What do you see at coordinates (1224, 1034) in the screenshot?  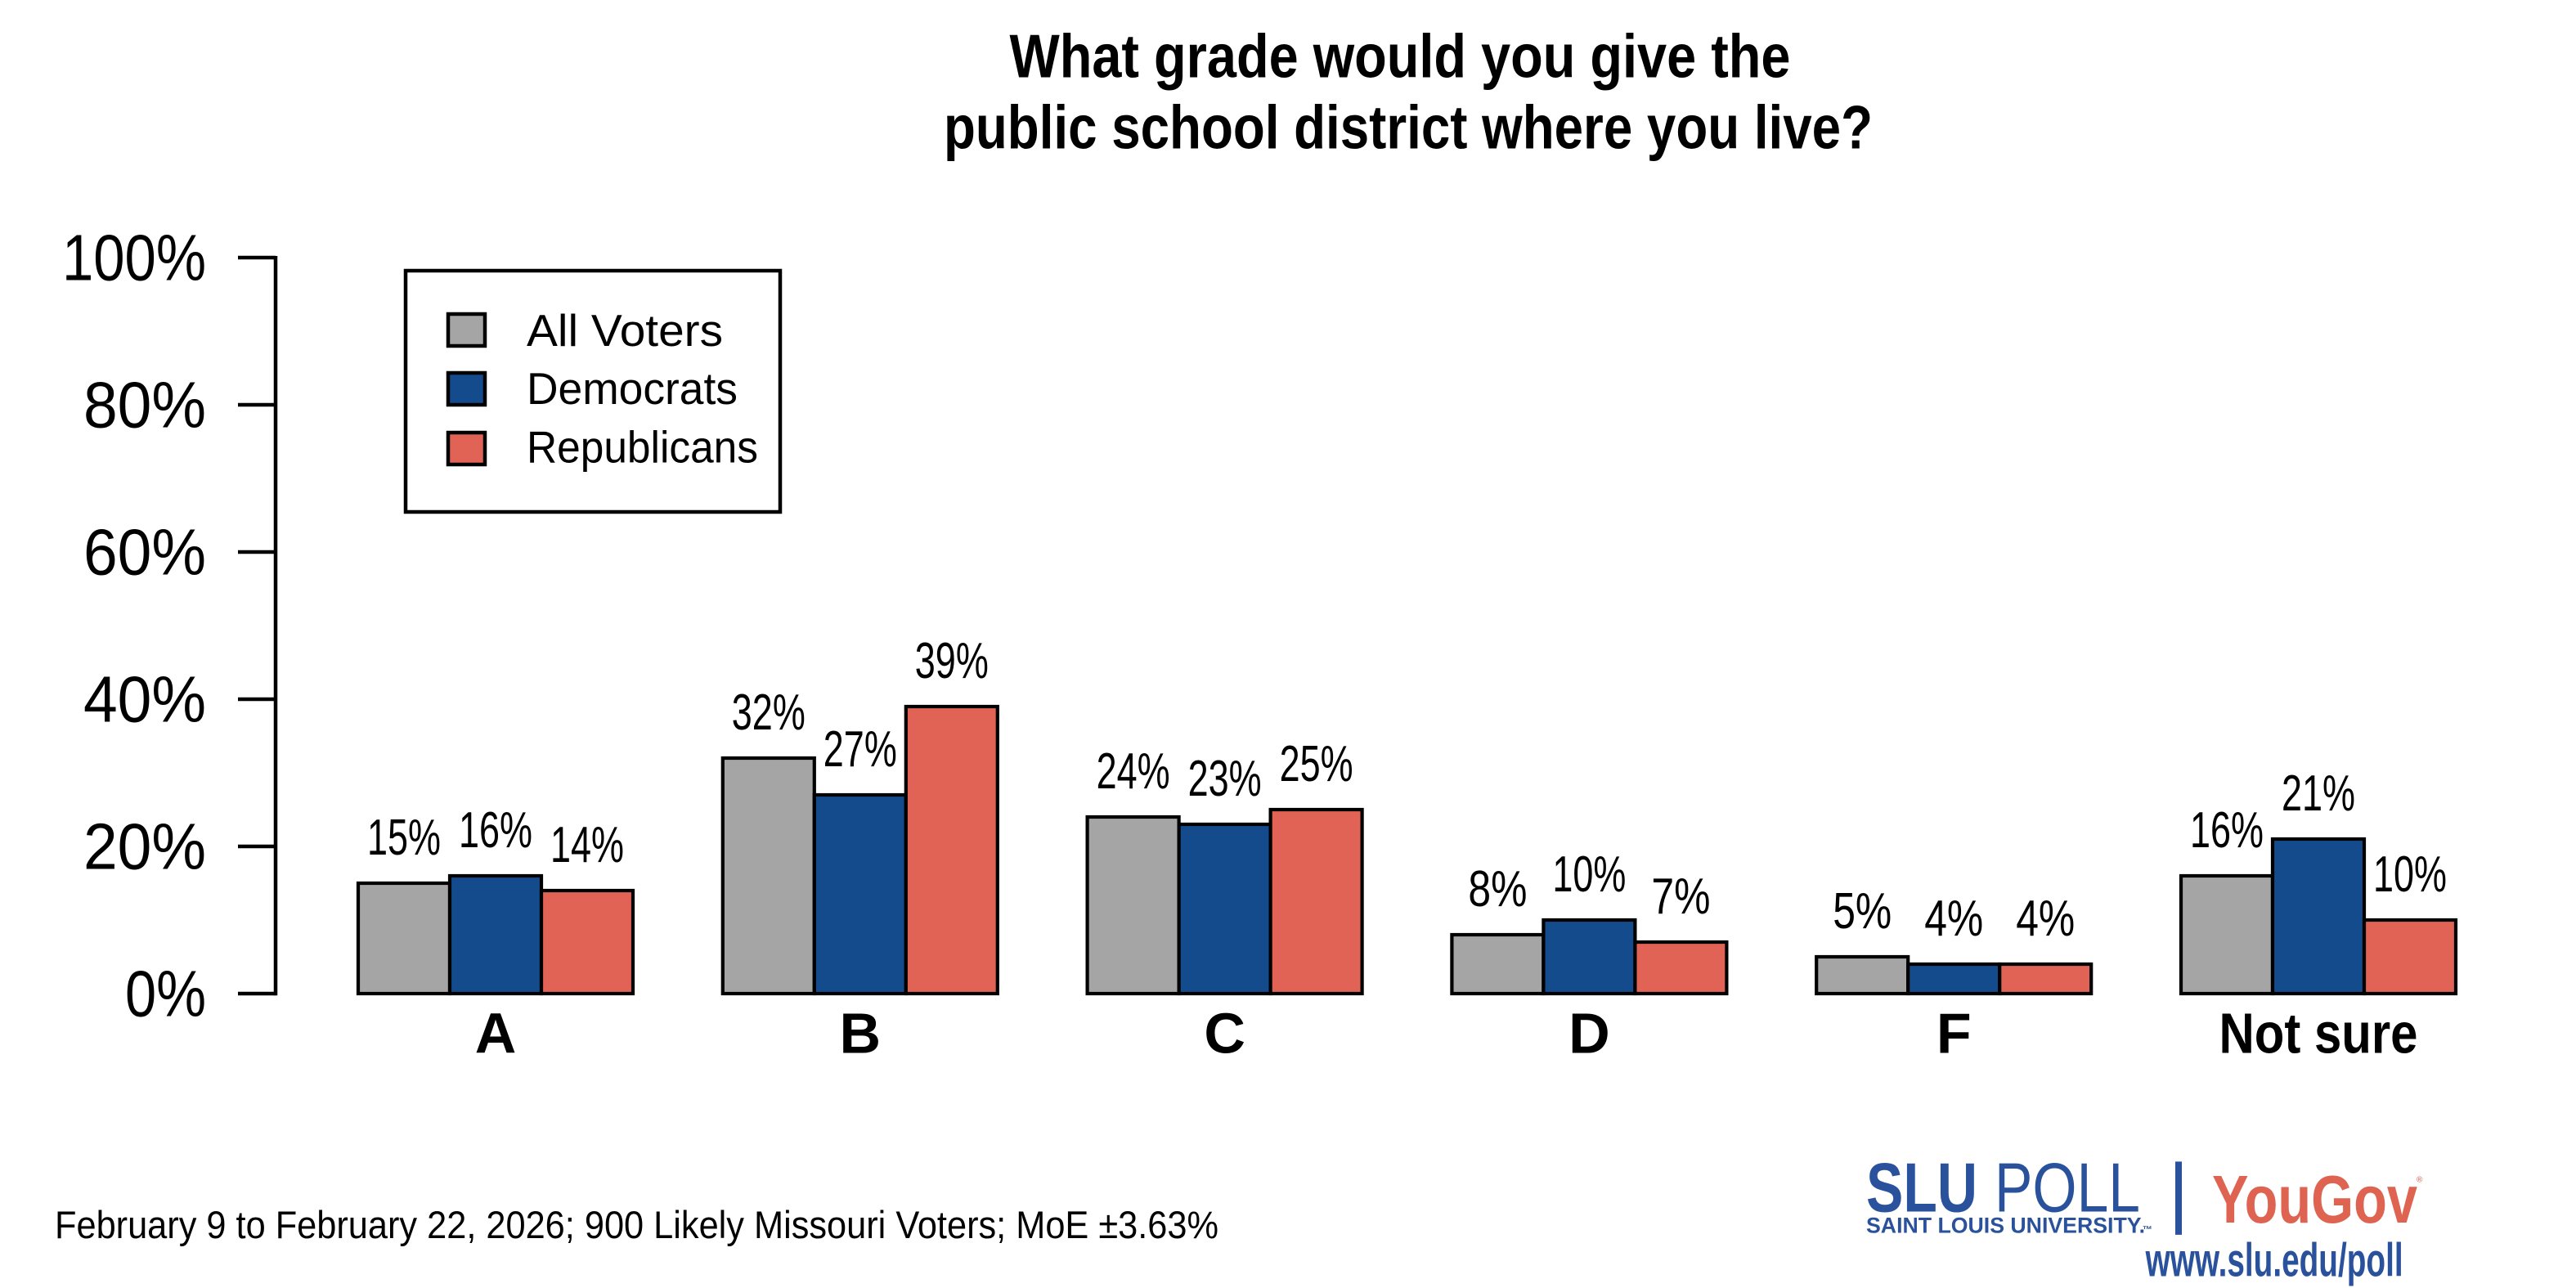 I see `svg-text: C` at bounding box center [1224, 1034].